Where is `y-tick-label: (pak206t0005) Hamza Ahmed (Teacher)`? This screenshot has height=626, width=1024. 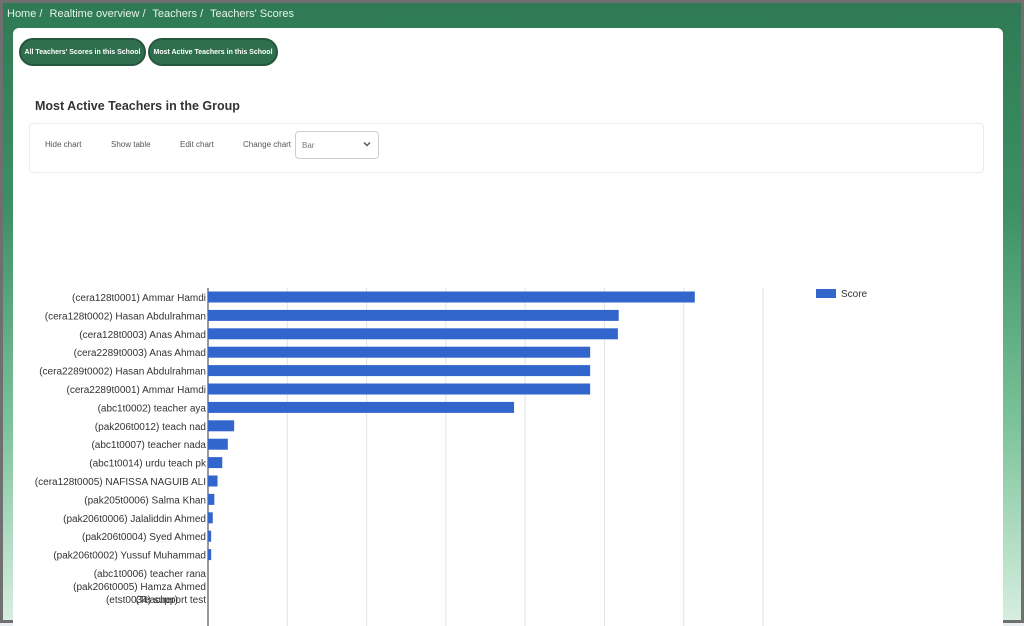
y-tick-label: (pak206t0005) Hamza Ahmed (Teacher) is located at coordinates (139, 594).